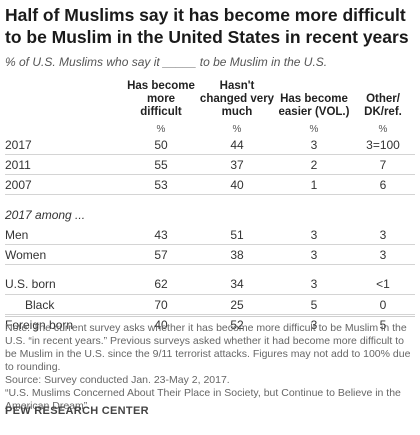  Describe the element at coordinates (161, 254) in the screenshot. I see `table-cell: 57` at that location.